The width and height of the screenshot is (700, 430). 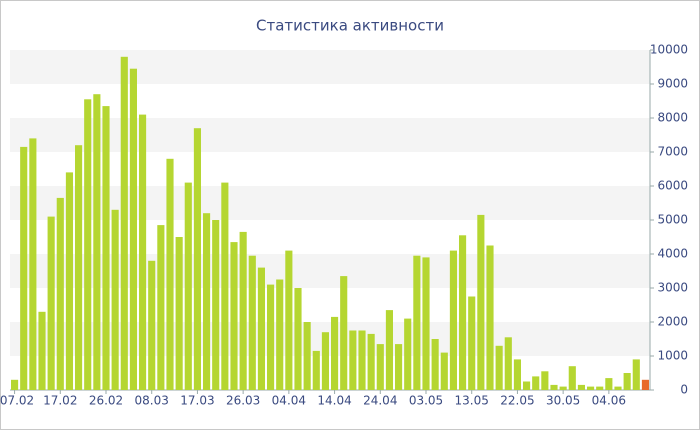 I want to click on x-tick-label: 08.03, so click(x=152, y=401).